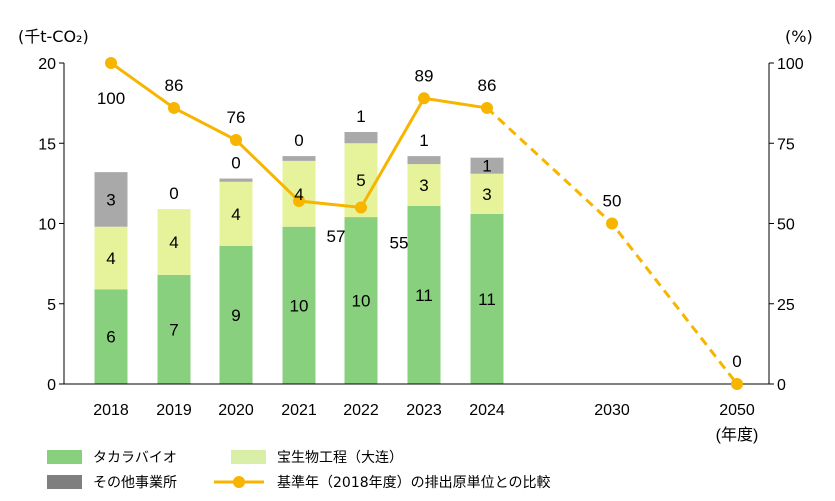 The height and width of the screenshot is (501, 835). Describe the element at coordinates (612, 410) in the screenshot. I see `x-axis-tick-label: 2030` at that location.